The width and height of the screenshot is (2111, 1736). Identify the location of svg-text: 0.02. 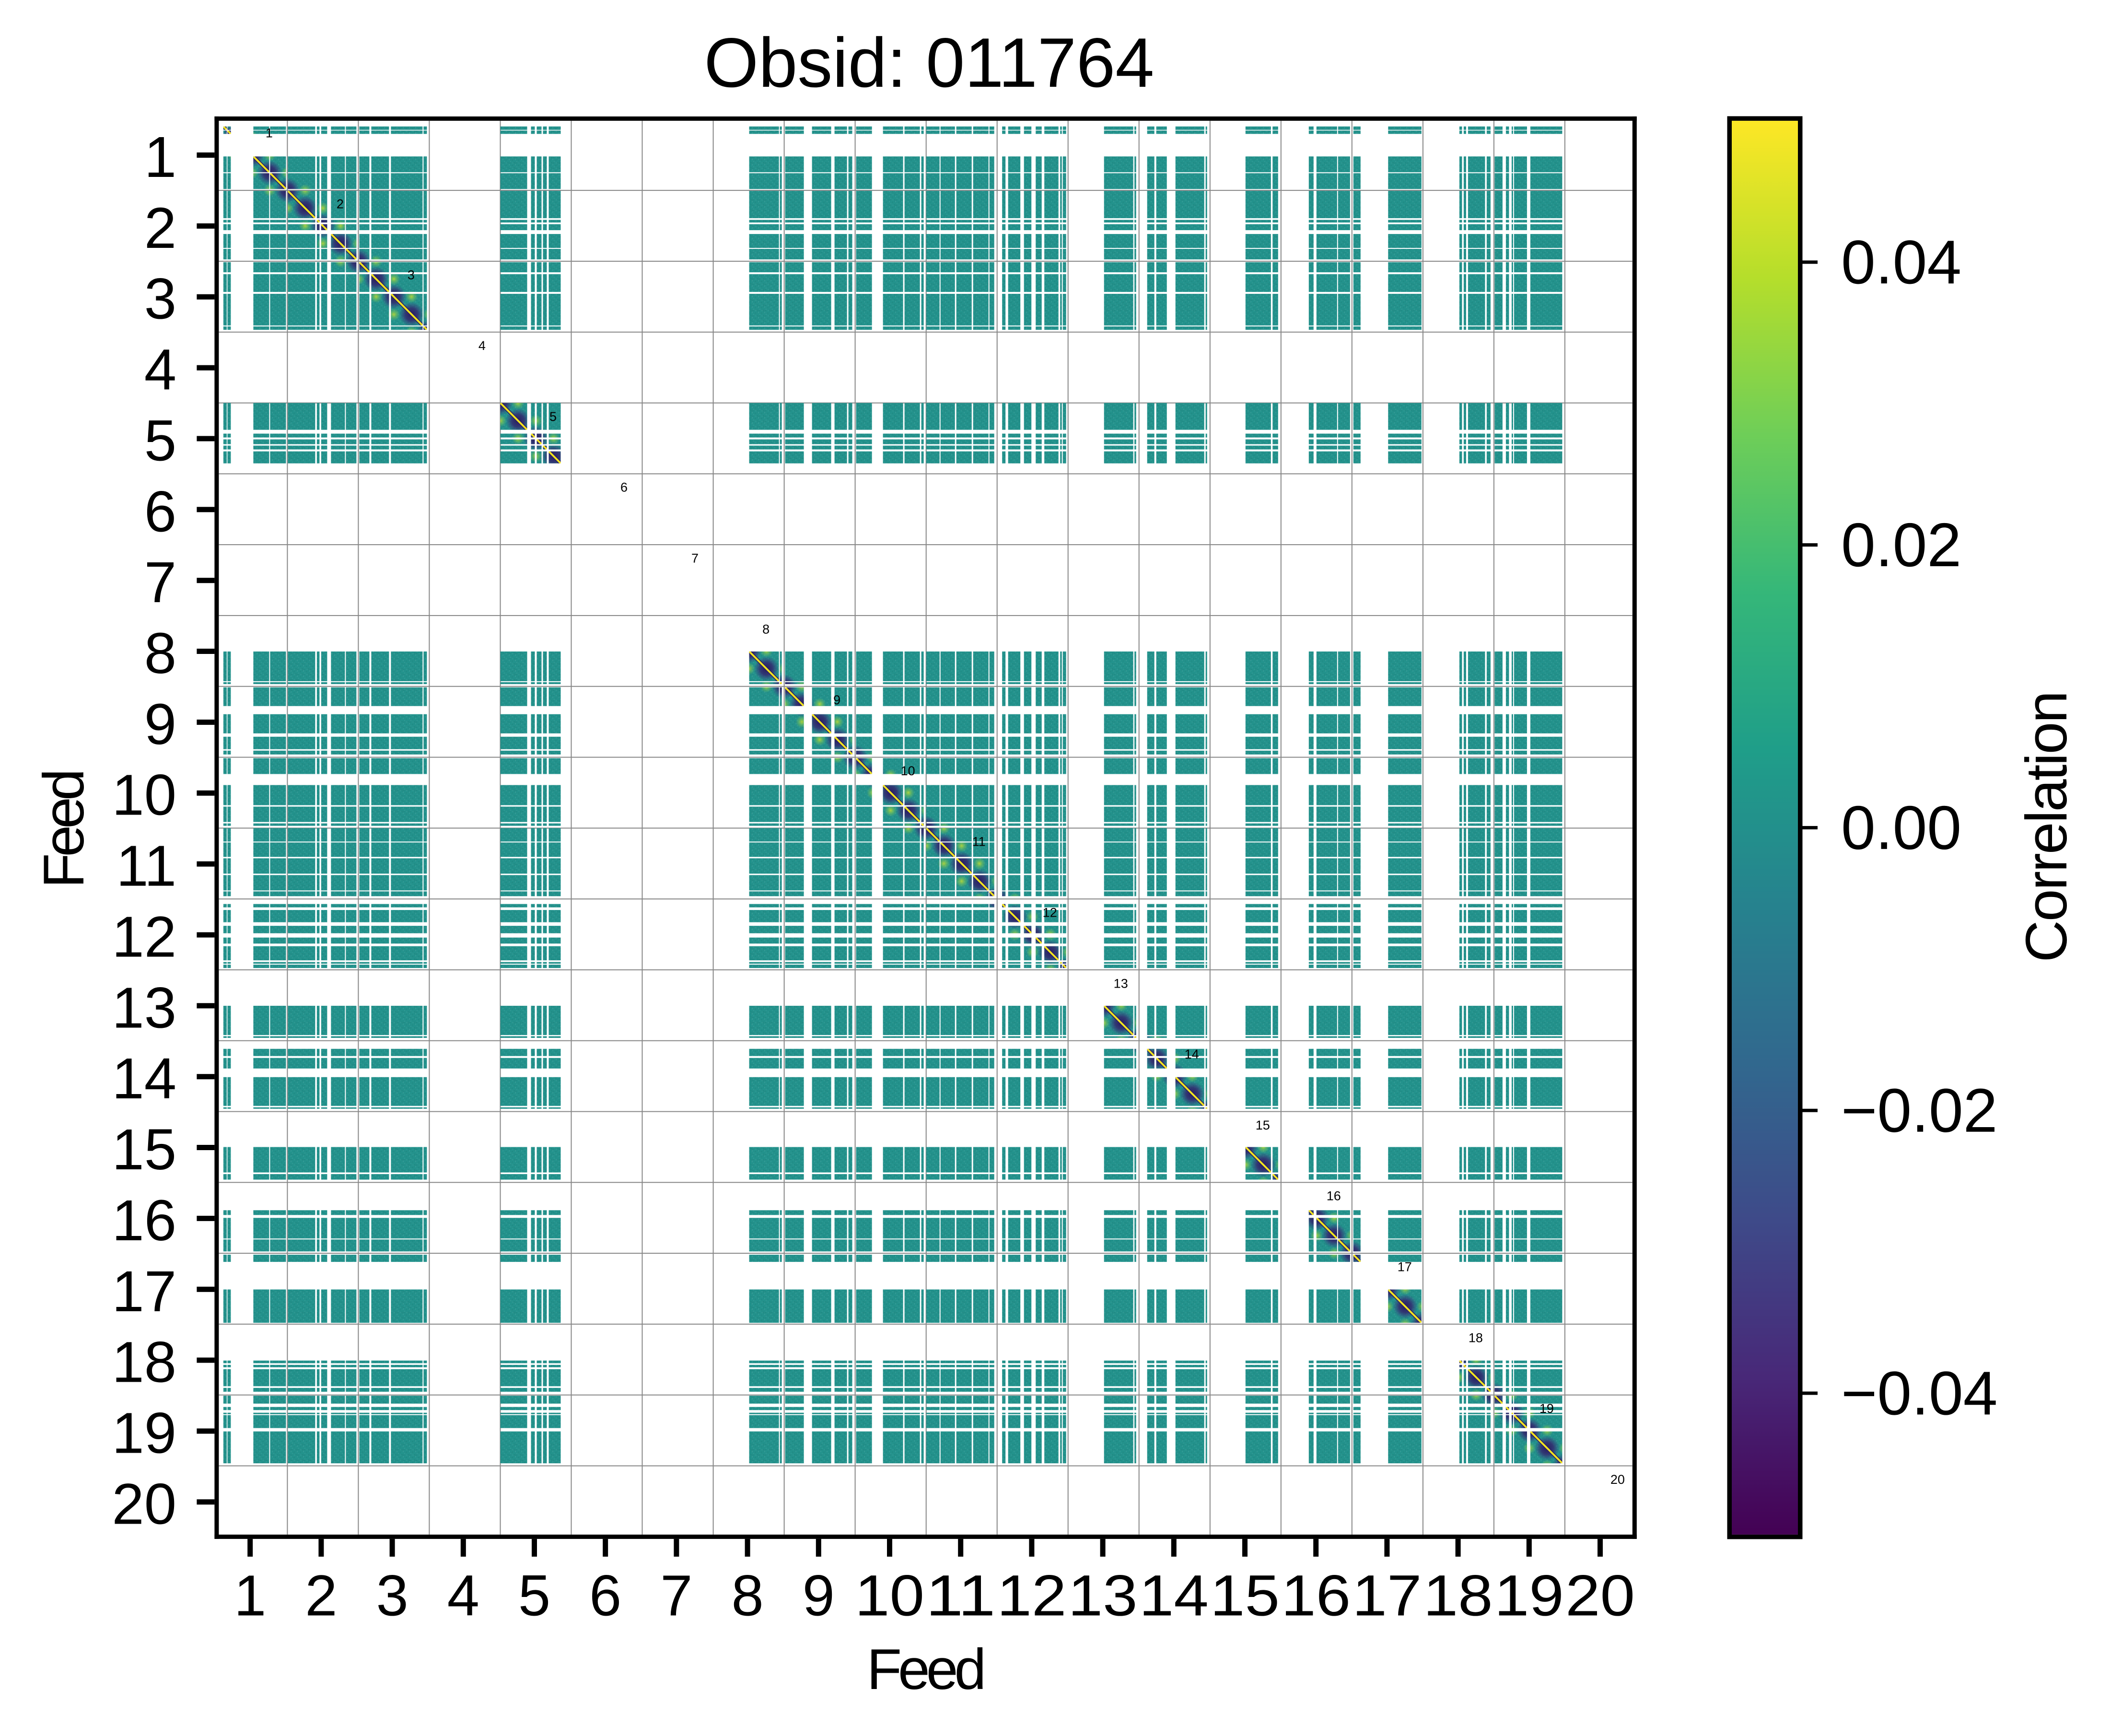
(1901, 545).